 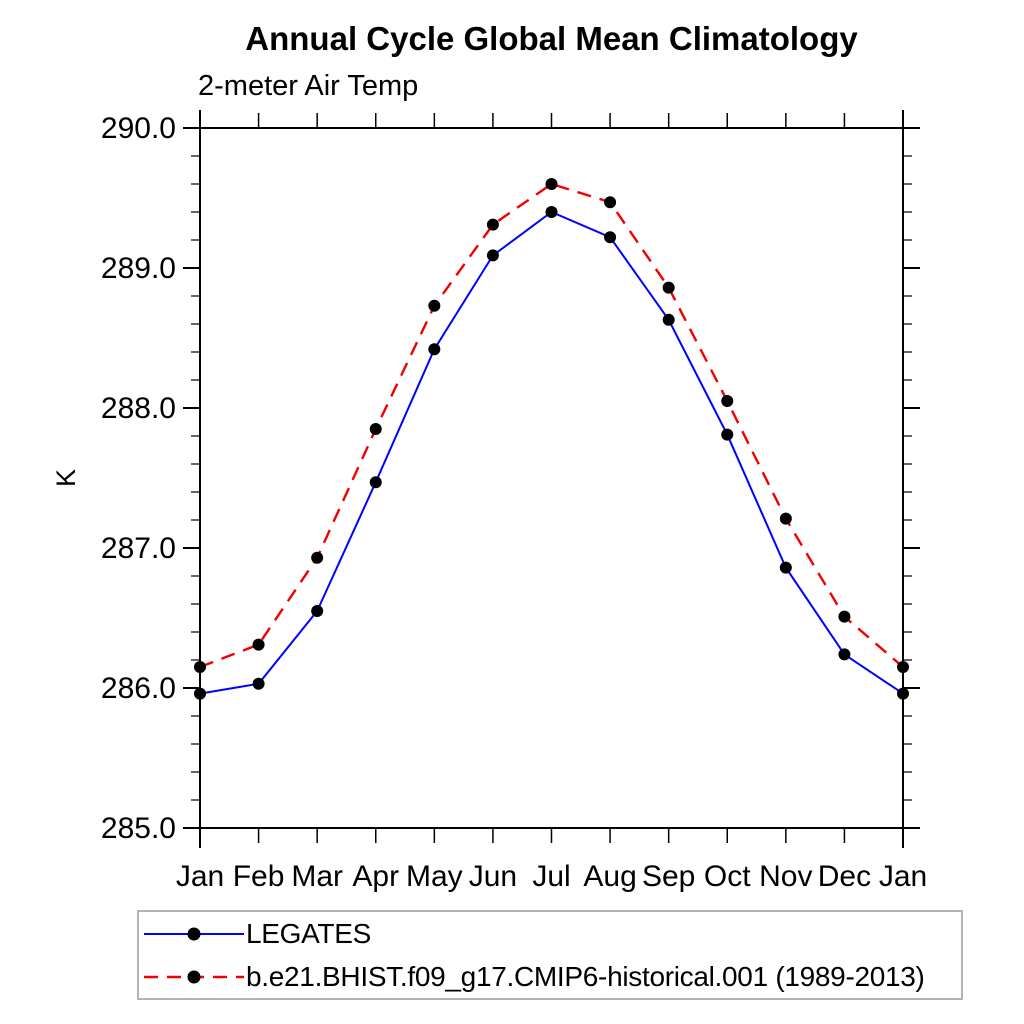 What do you see at coordinates (65, 478) in the screenshot?
I see `y-axis-label: K` at bounding box center [65, 478].